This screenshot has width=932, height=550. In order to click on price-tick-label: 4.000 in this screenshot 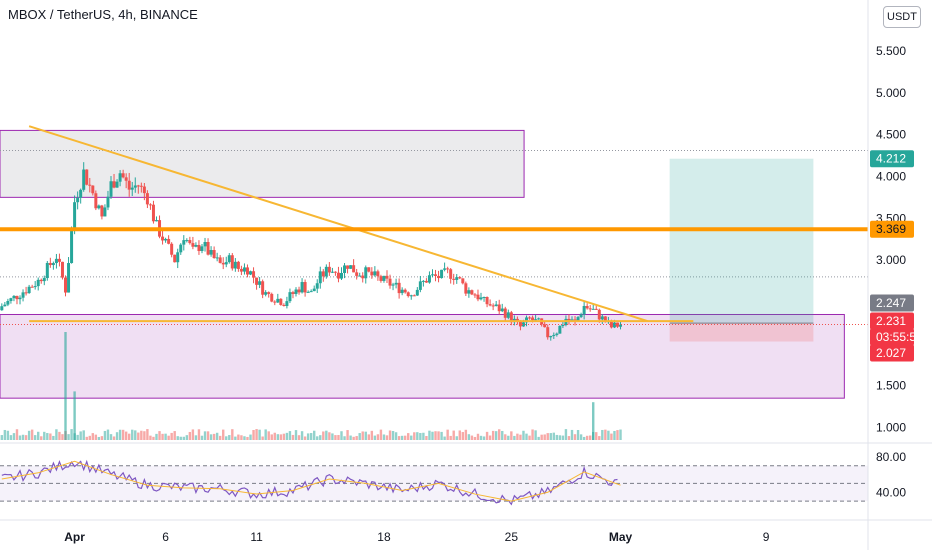, I will do `click(891, 176)`.